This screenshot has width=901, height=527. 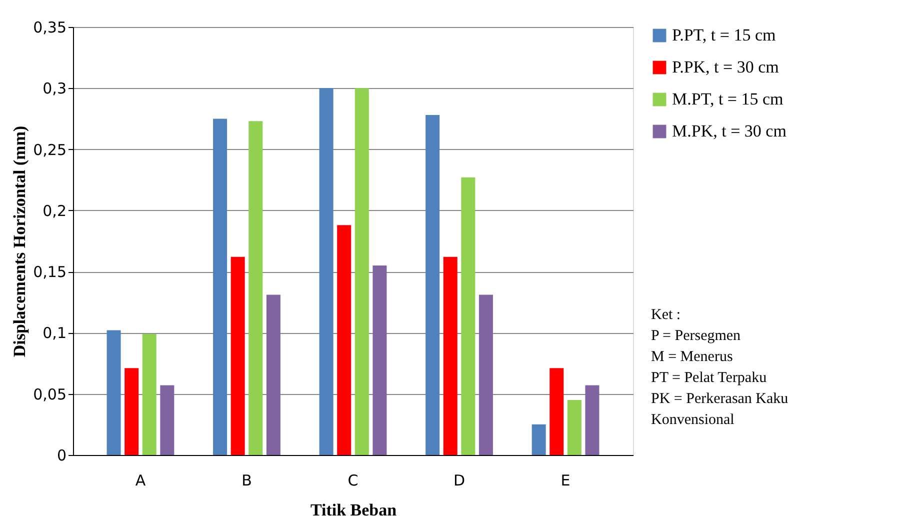 I want to click on text: Ket :, so click(x=666, y=315).